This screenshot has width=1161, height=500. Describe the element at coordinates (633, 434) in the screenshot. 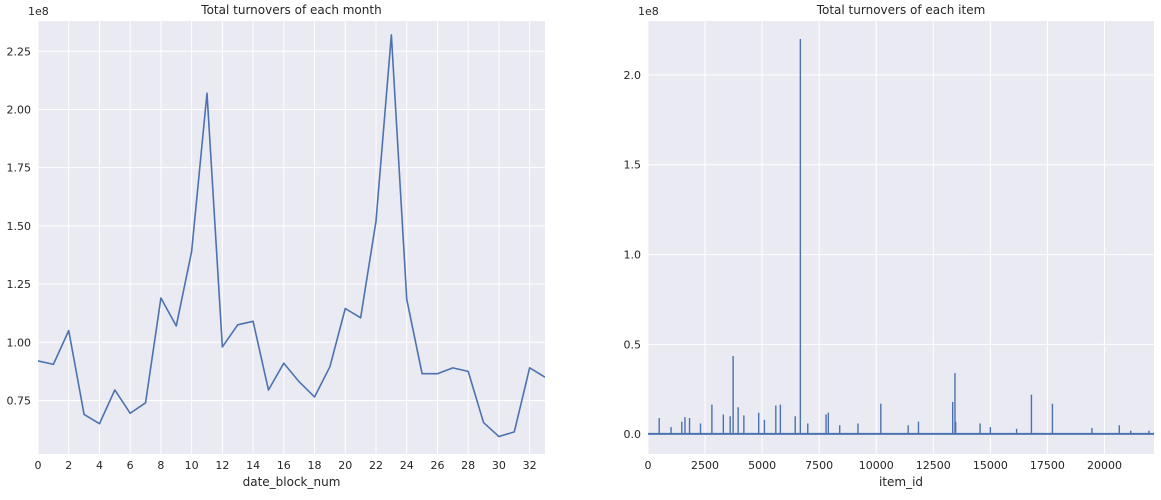

I see `y-tick-label: 0.0` at that location.